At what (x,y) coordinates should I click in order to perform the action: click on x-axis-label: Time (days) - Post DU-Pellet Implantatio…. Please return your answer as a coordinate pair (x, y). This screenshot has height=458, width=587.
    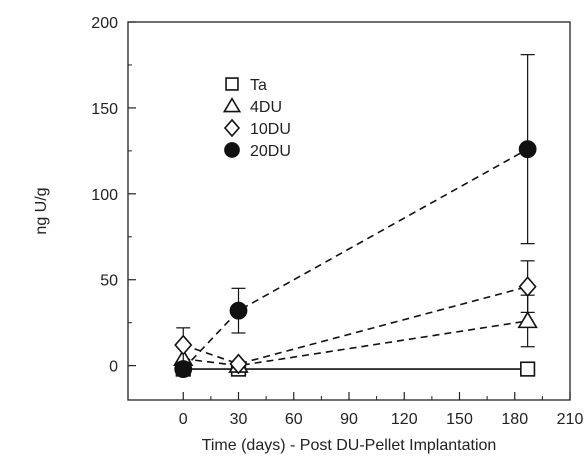
    Looking at the image, I should click on (349, 445).